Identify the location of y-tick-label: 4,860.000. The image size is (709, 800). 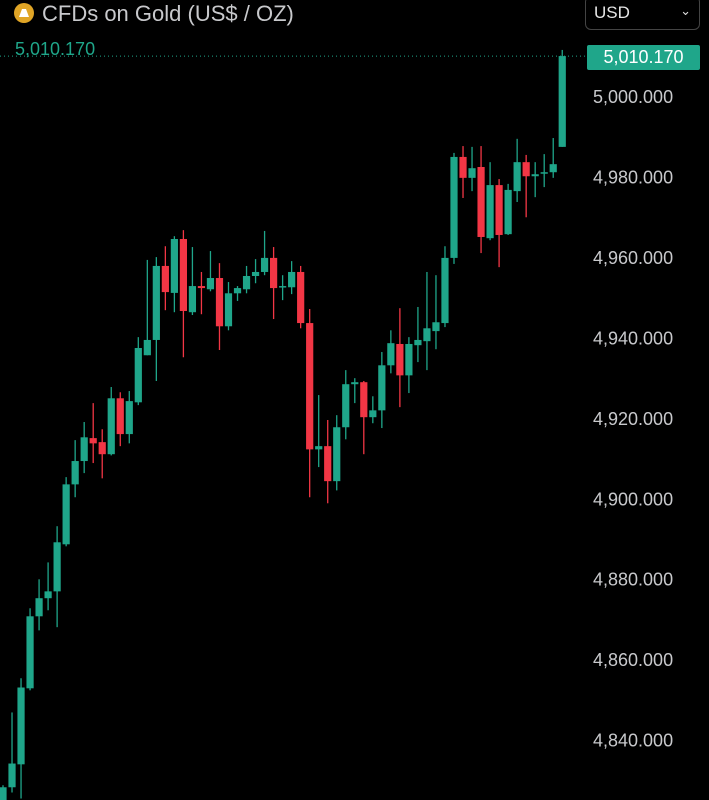
(633, 660).